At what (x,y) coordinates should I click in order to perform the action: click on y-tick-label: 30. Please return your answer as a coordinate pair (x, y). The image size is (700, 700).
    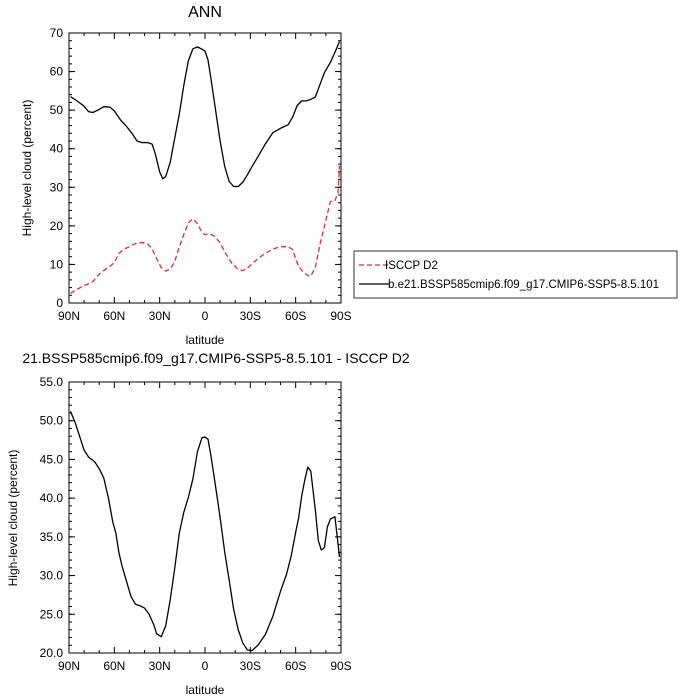
    Looking at the image, I should click on (57, 187).